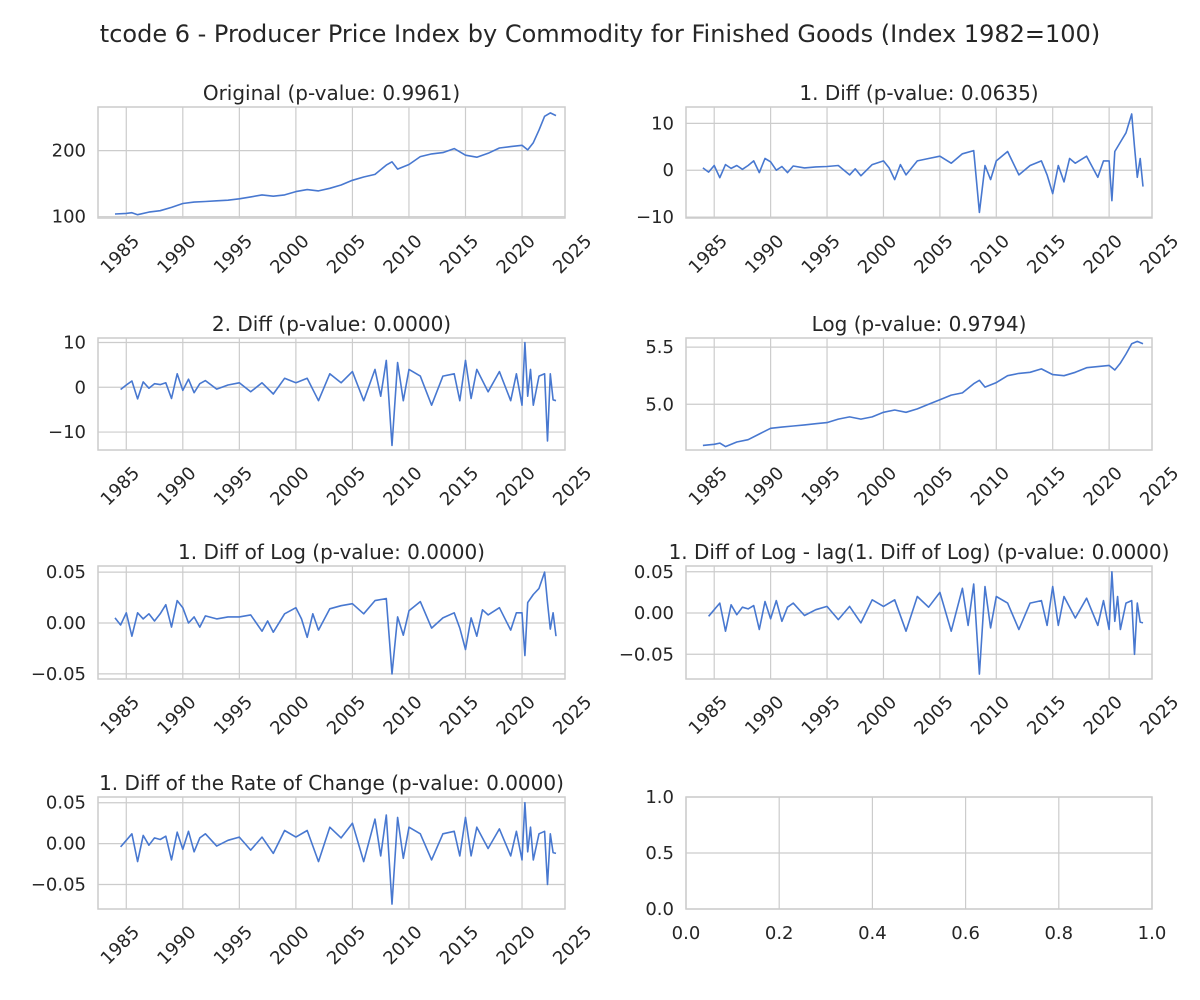 Image resolution: width=1200 pixels, height=1000 pixels. Describe the element at coordinates (779, 933) in the screenshot. I see `x-tick-label: 0.2` at that location.